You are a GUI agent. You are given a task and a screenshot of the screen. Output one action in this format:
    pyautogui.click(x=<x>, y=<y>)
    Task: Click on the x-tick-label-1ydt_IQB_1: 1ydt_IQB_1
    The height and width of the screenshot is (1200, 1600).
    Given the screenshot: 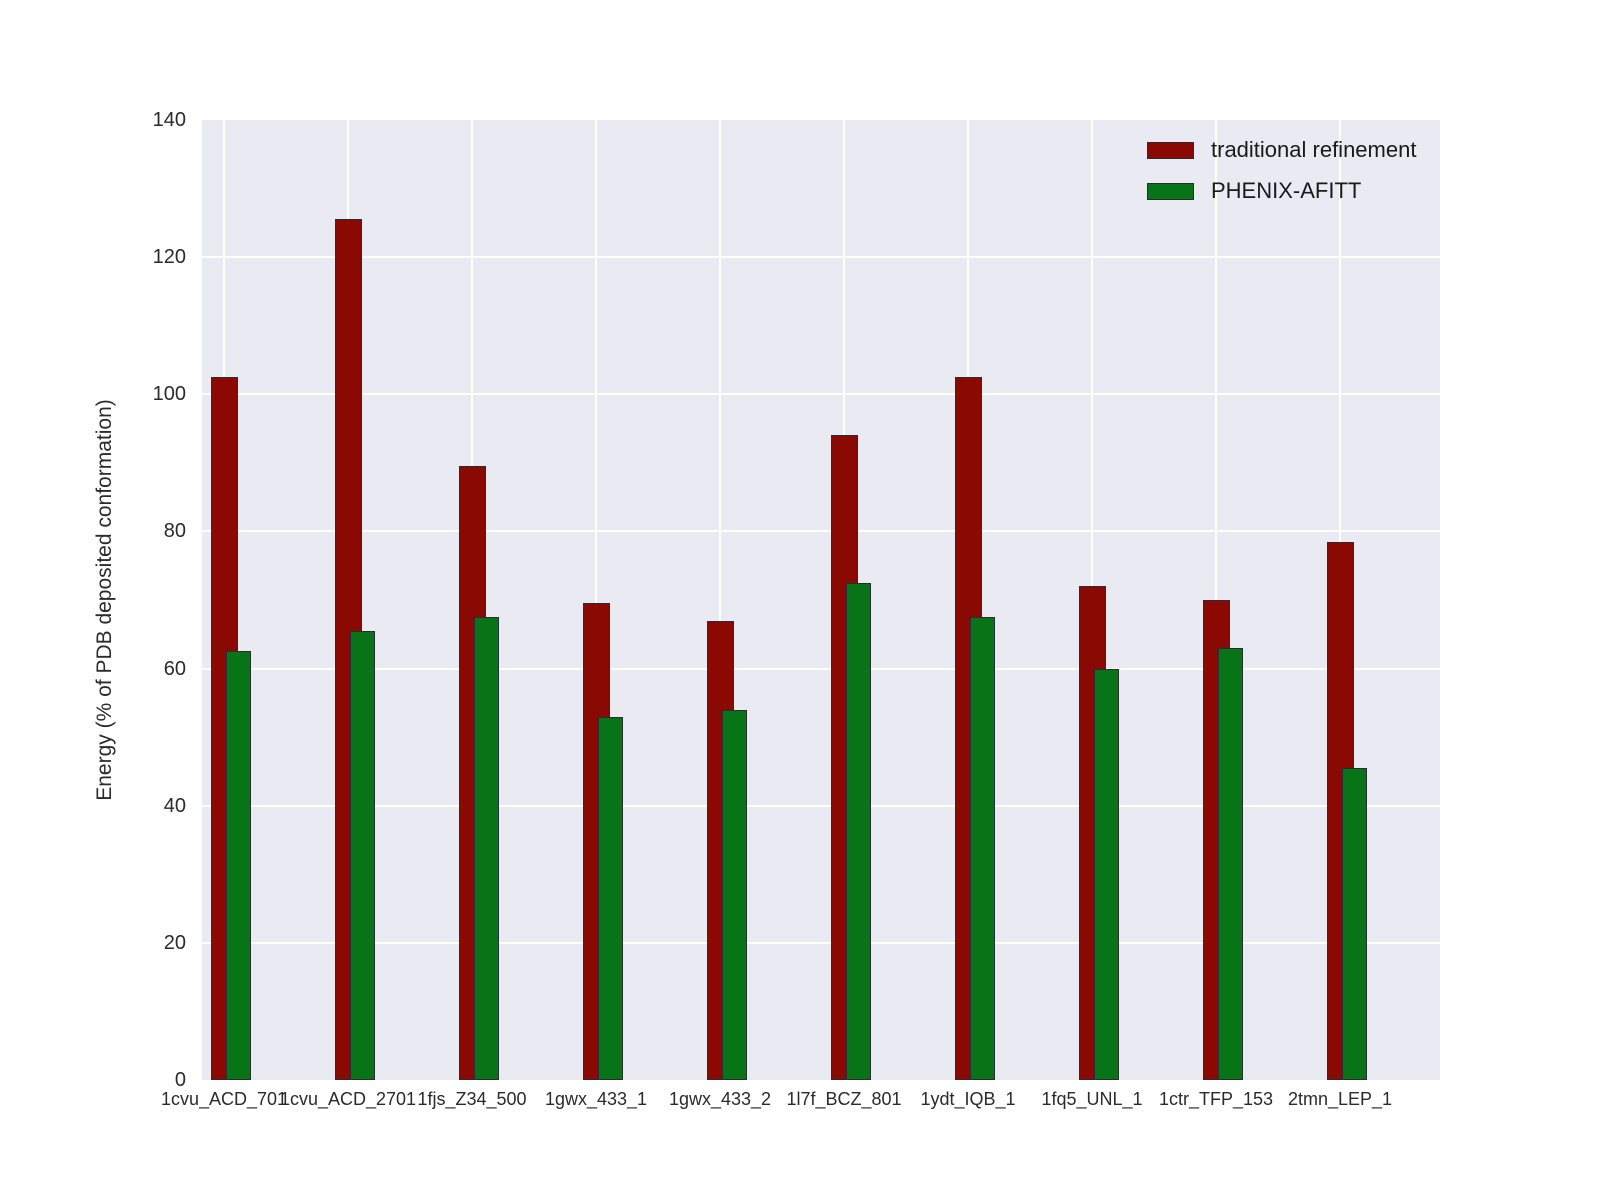 What is the action you would take?
    pyautogui.click(x=968, y=1099)
    